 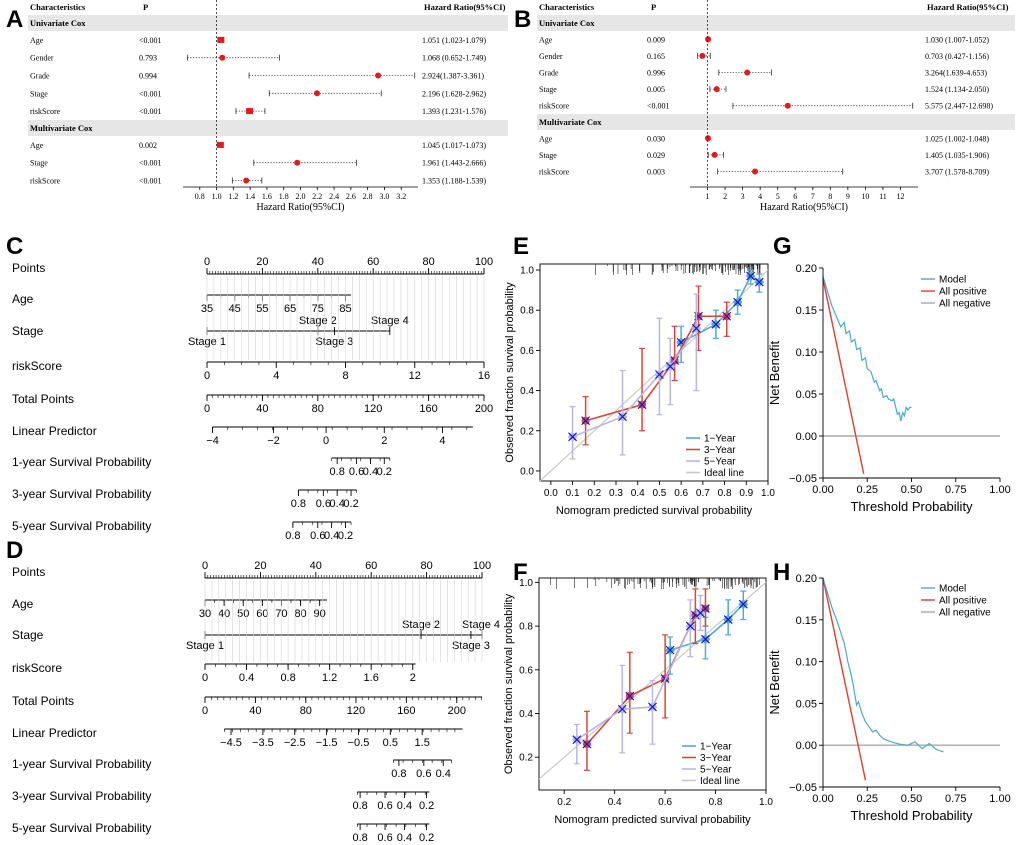 What do you see at coordinates (150, 93) in the screenshot?
I see `row-p-value: <0.001` at bounding box center [150, 93].